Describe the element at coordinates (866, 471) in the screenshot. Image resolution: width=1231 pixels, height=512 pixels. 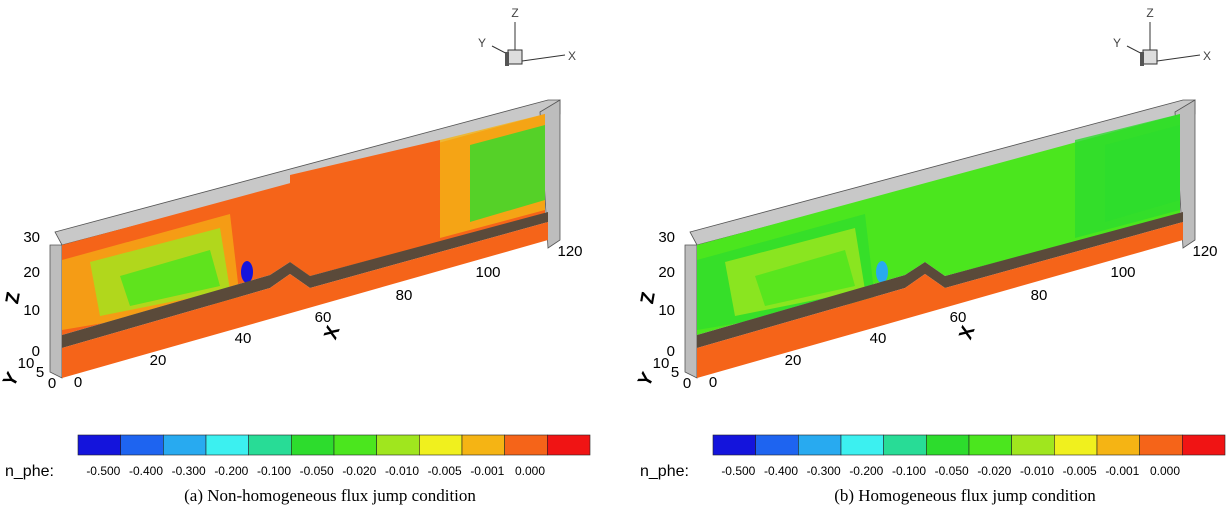
I see `colorbar-level: -0.200` at that location.